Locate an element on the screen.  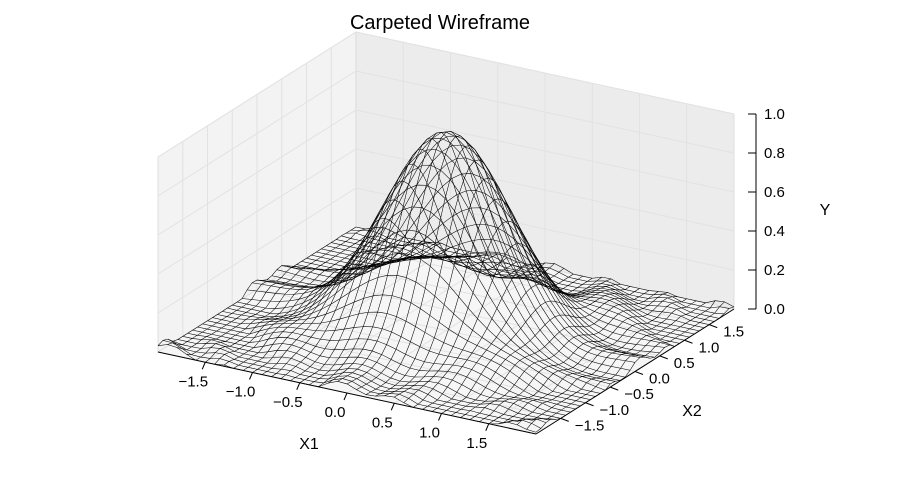
x-tick-label: 1.0 is located at coordinates (429, 433).